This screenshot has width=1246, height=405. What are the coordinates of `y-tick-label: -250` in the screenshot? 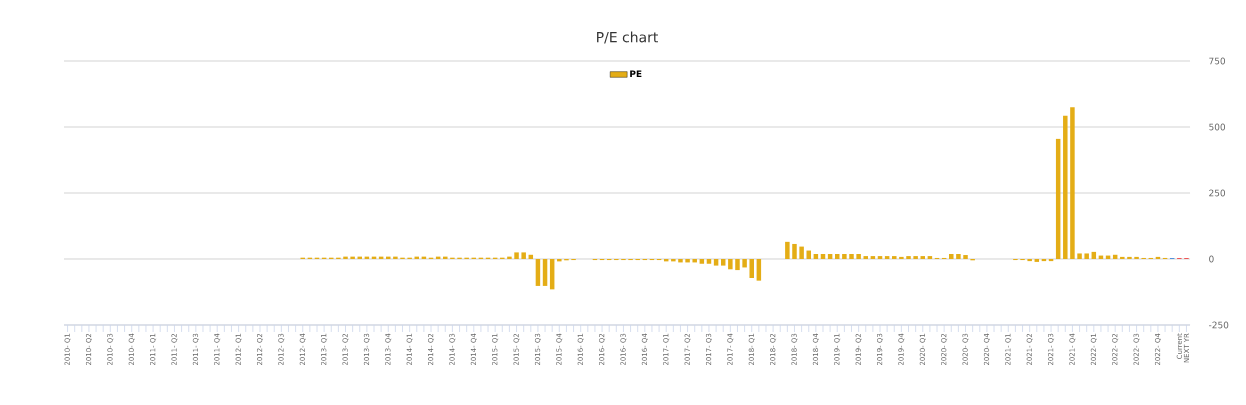 It's located at (1218, 325).